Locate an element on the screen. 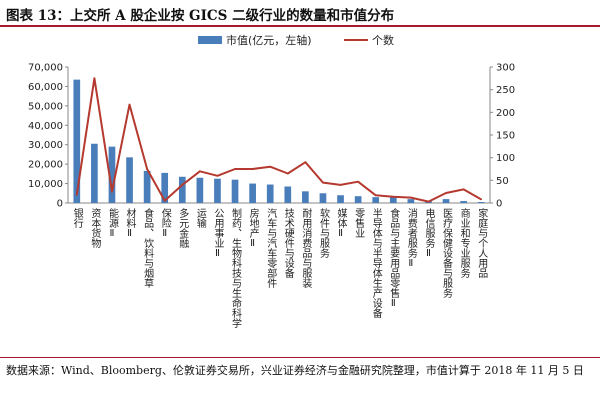  y-left-tick-label: 20,000 is located at coordinates (45, 165).